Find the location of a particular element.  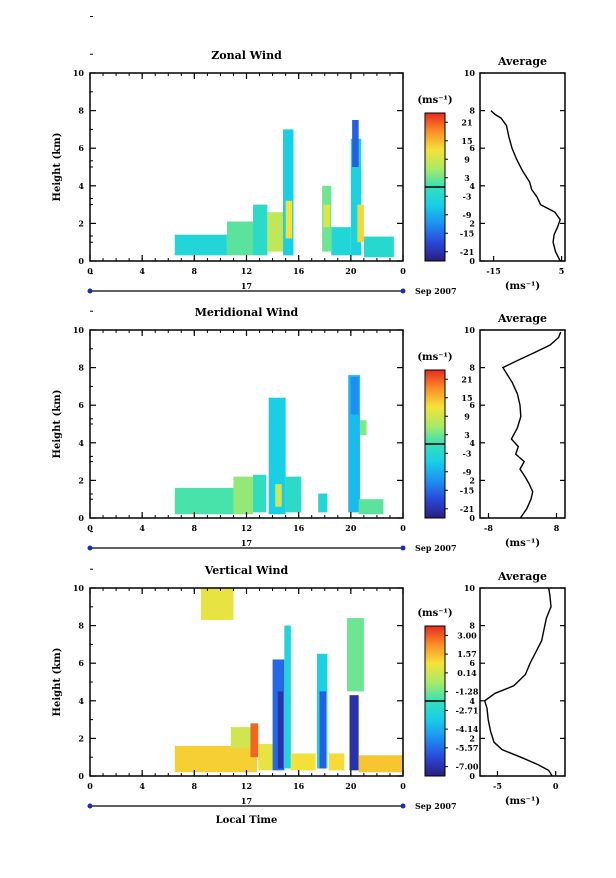

colorbar-tick-label: -9 is located at coordinates (467, 215).